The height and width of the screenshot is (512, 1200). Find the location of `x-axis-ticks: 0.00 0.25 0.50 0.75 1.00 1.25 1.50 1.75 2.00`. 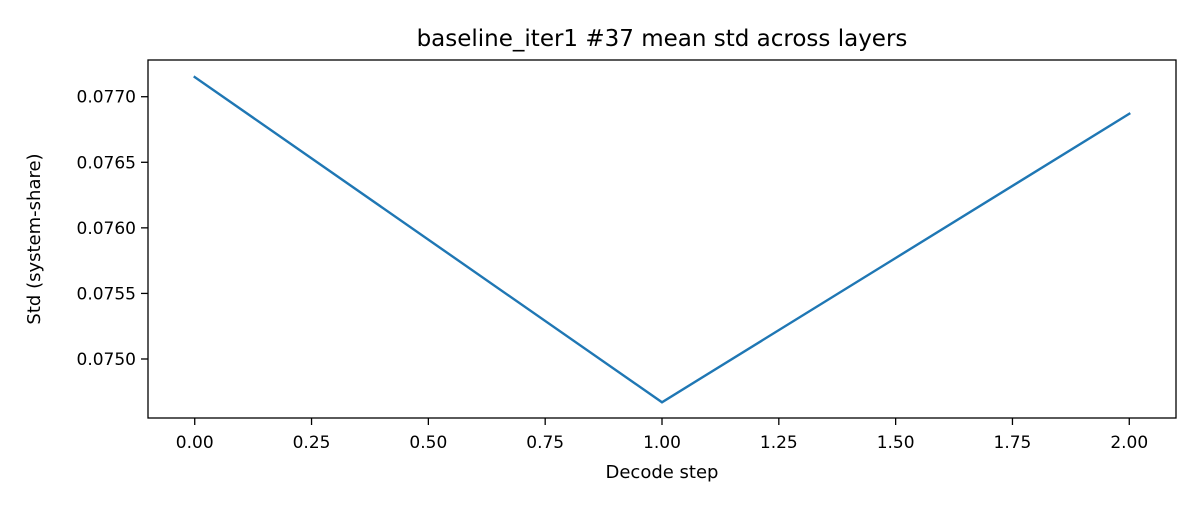

x-axis-ticks: 0.00 0.25 0.50 0.75 1.00 1.25 1.50 1.75 2.00 is located at coordinates (662, 435).